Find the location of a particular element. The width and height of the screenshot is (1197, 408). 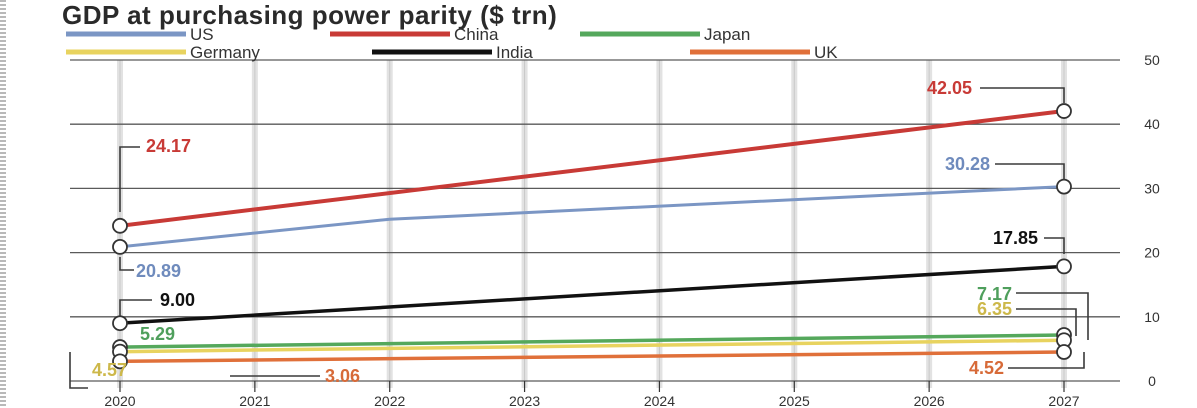

x-tick-label: 2024 is located at coordinates (659, 400).